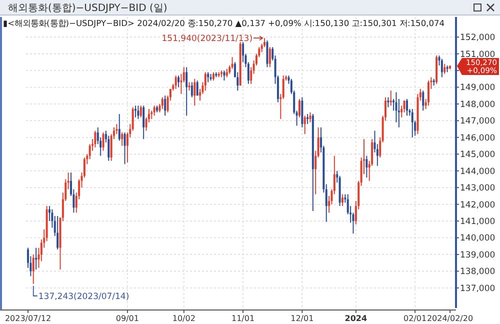 The height and width of the screenshot is (324, 500). I want to click on y-tick-label: 146,000, so click(478, 138).